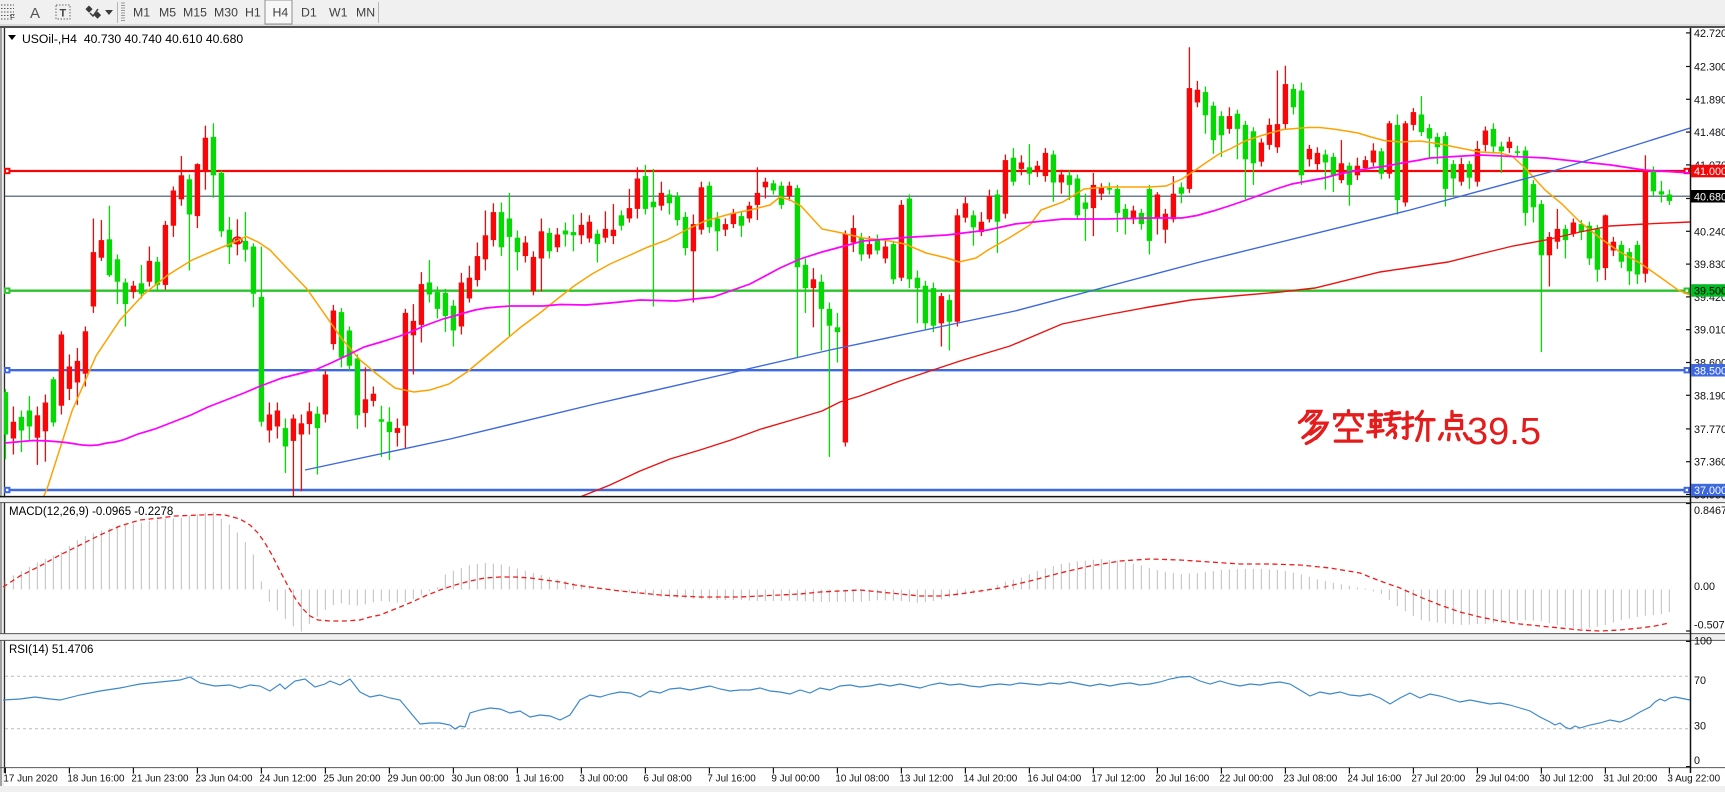 The height and width of the screenshot is (792, 1725). I want to click on svg-text: 37.770, so click(1709, 430).